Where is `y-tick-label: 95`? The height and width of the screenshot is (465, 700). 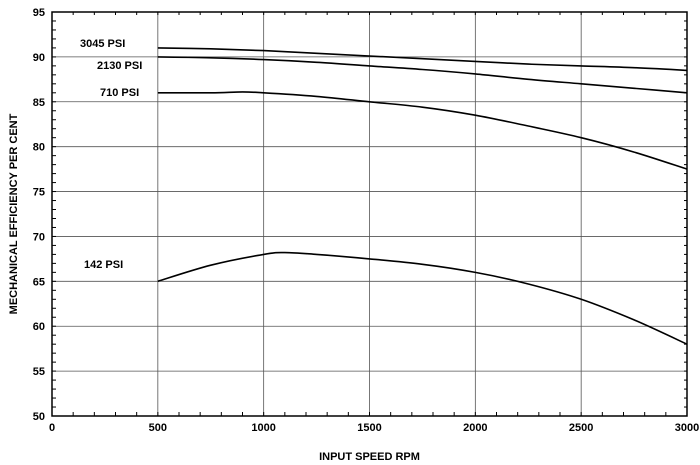
y-tick-label: 95 is located at coordinates (39, 13).